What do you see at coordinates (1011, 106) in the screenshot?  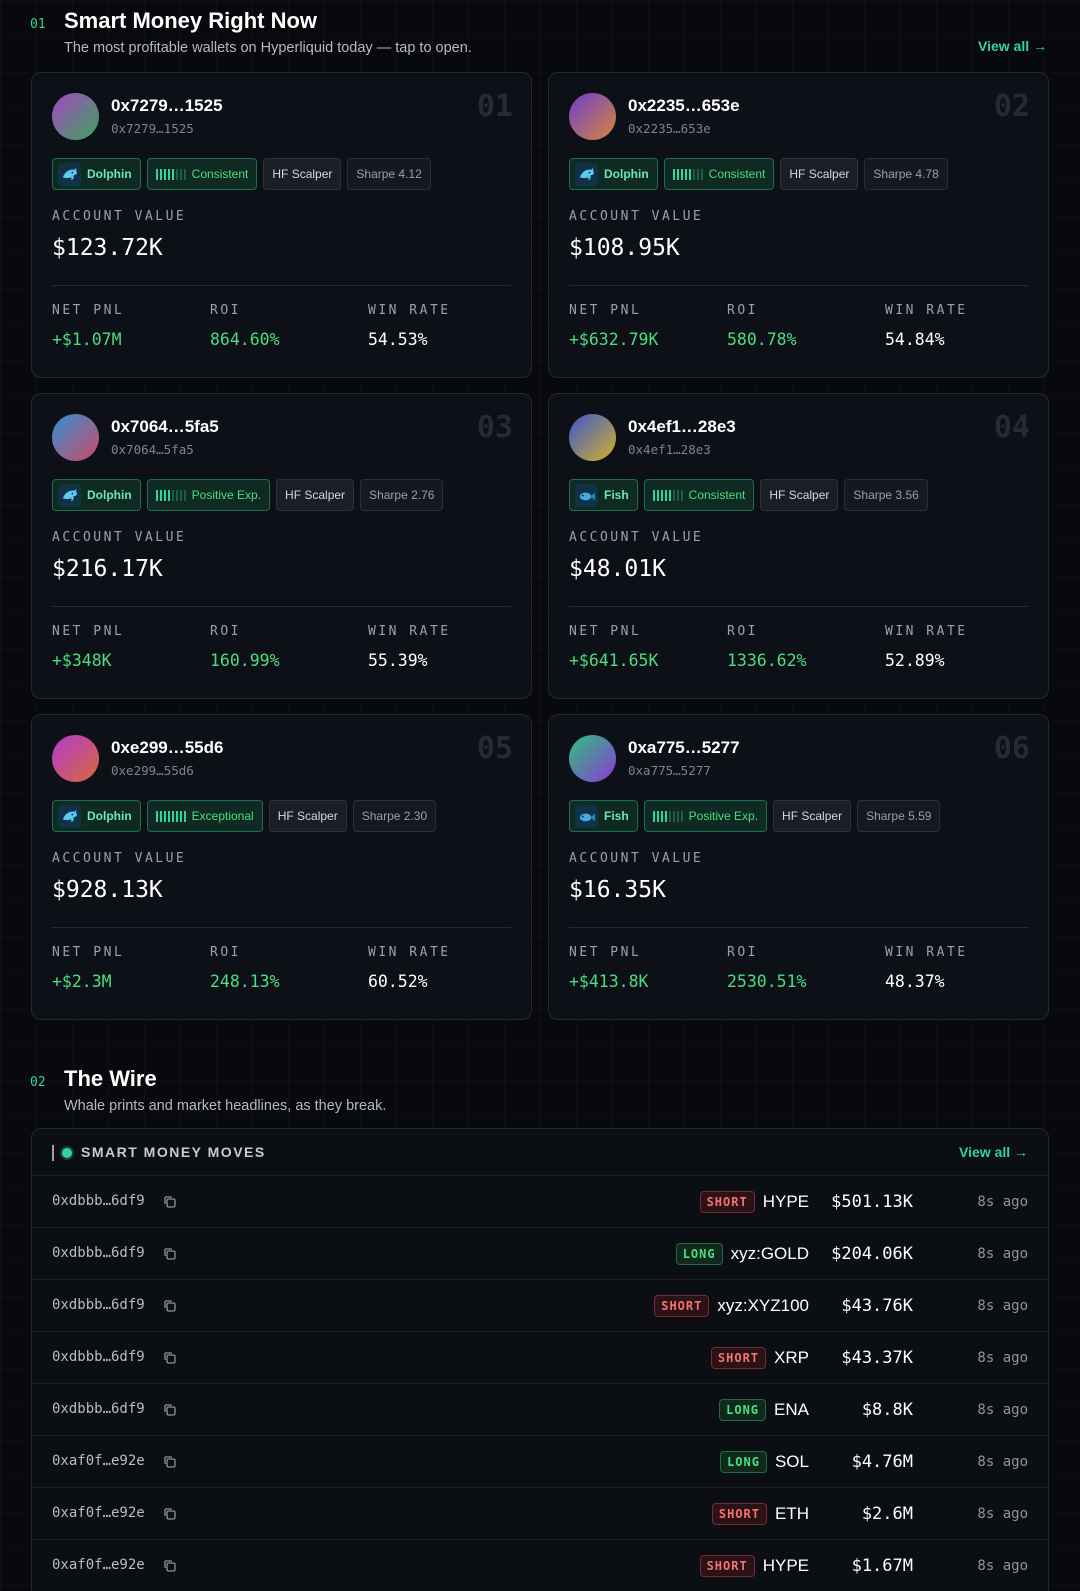 I see `rank-number: 02` at bounding box center [1011, 106].